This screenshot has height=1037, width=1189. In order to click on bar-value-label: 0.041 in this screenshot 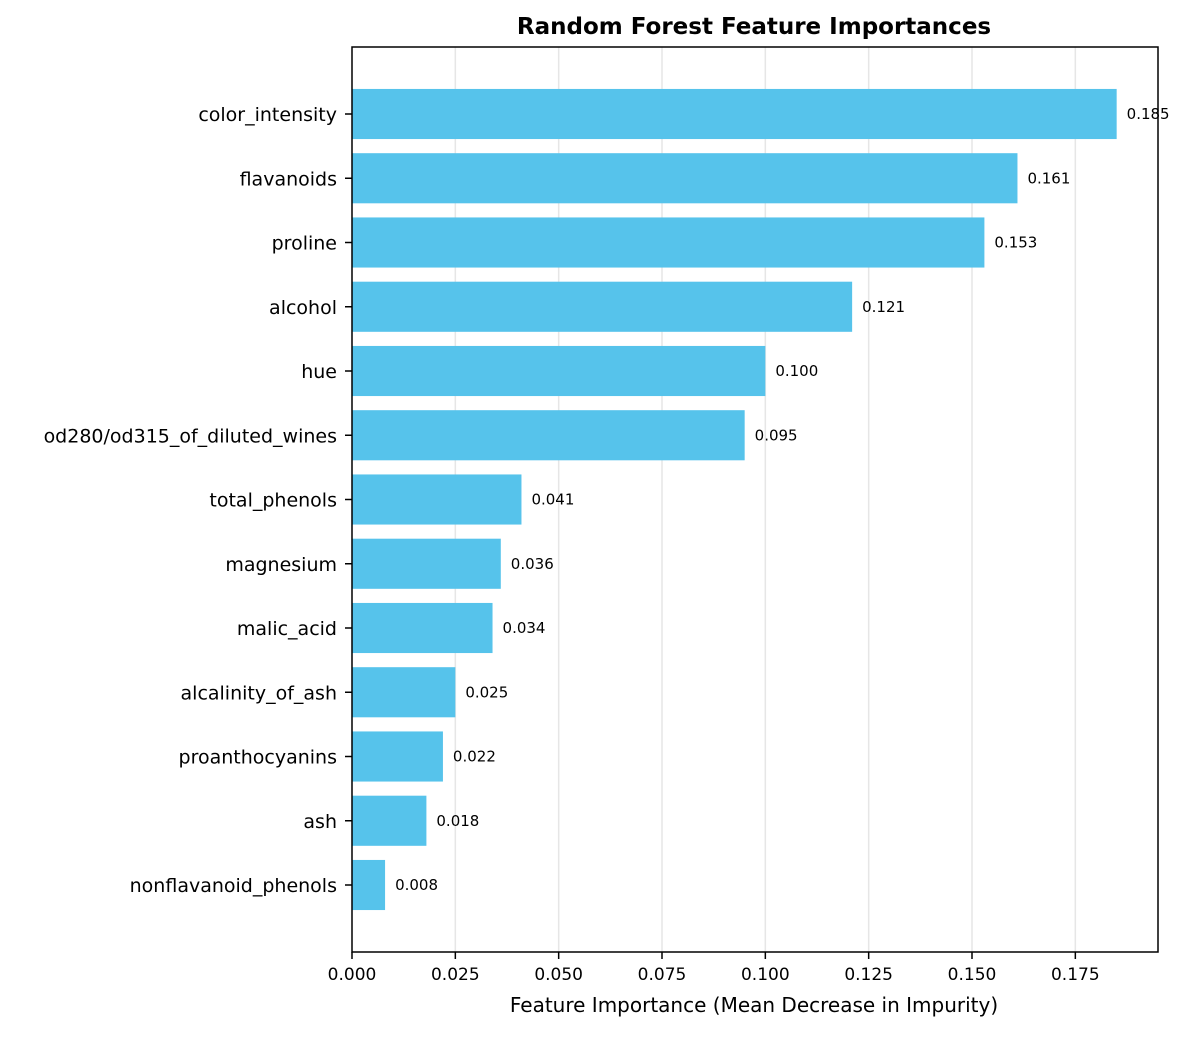, I will do `click(552, 500)`.